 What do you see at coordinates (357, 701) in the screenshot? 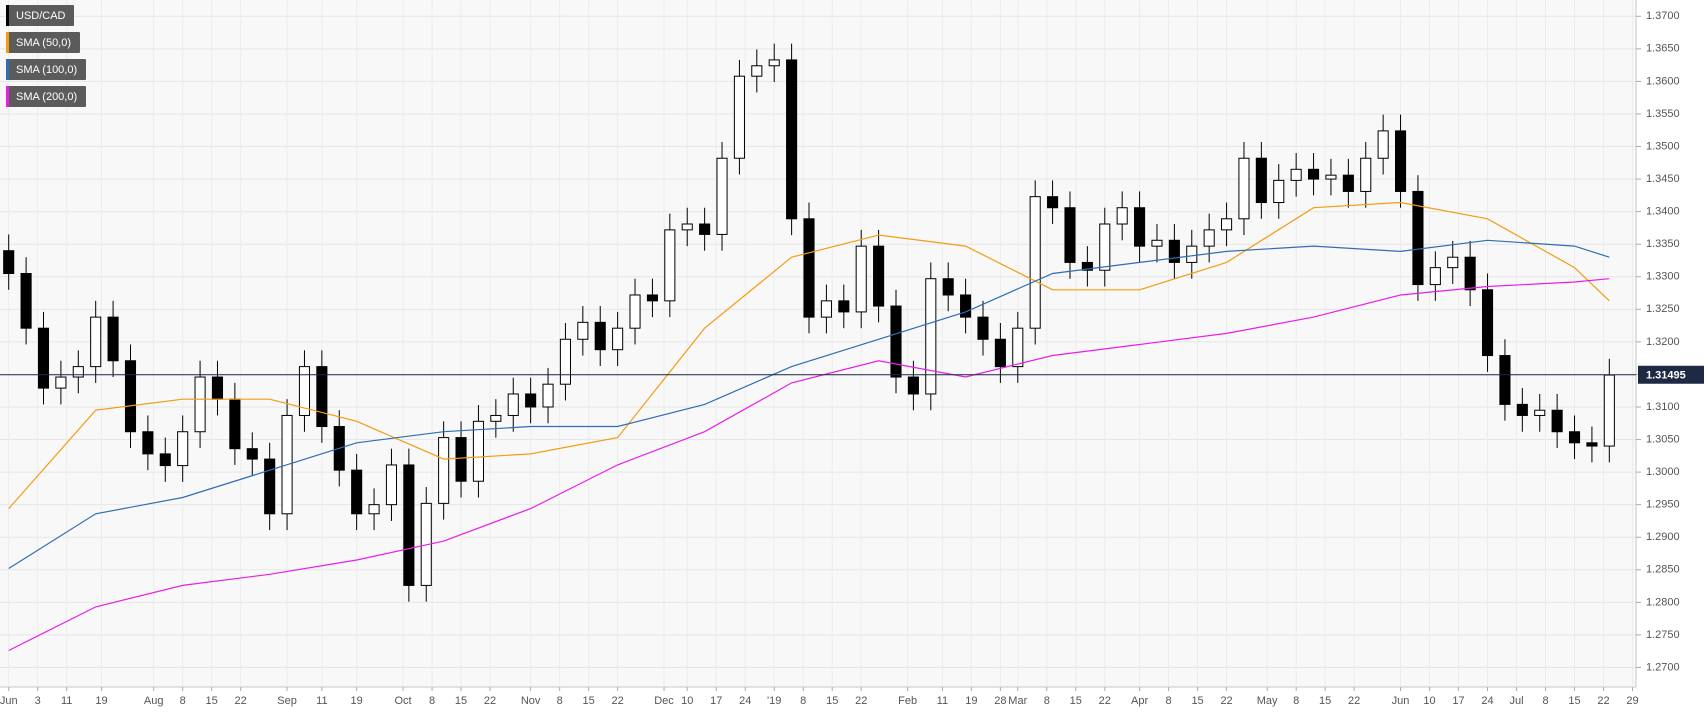
I see `x-tick-label: 19` at bounding box center [357, 701].